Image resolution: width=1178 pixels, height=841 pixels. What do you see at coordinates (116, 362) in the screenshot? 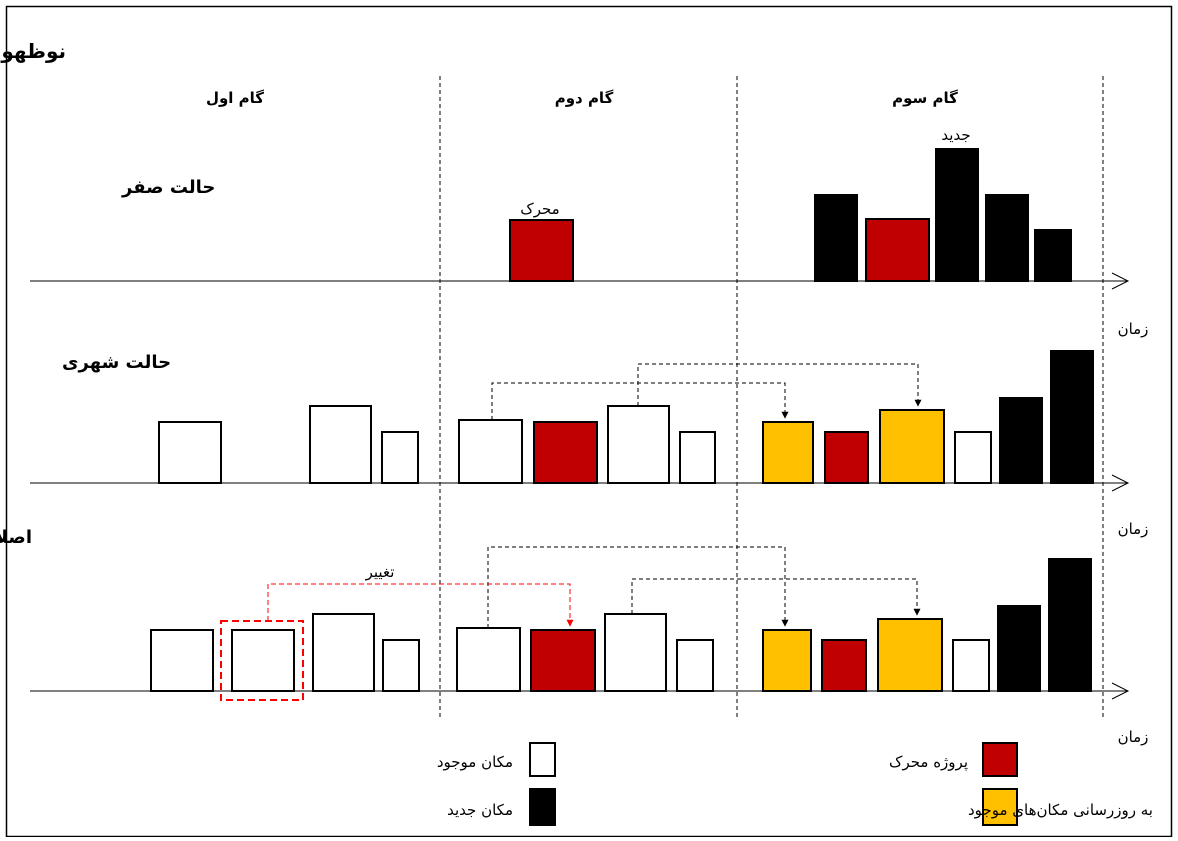
I see `row-label-urban: حالت شهری` at bounding box center [116, 362].